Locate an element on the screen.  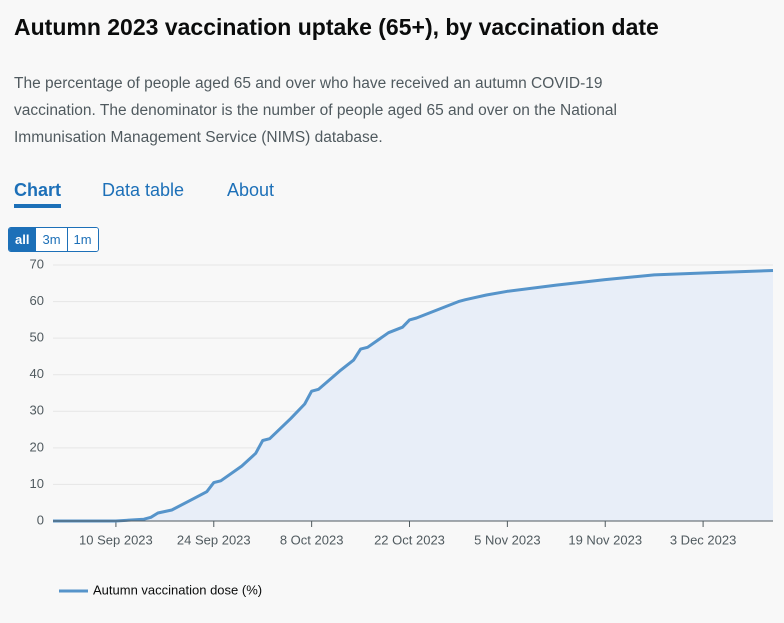
x-tick-label: 5 Nov 2023 is located at coordinates (507, 539).